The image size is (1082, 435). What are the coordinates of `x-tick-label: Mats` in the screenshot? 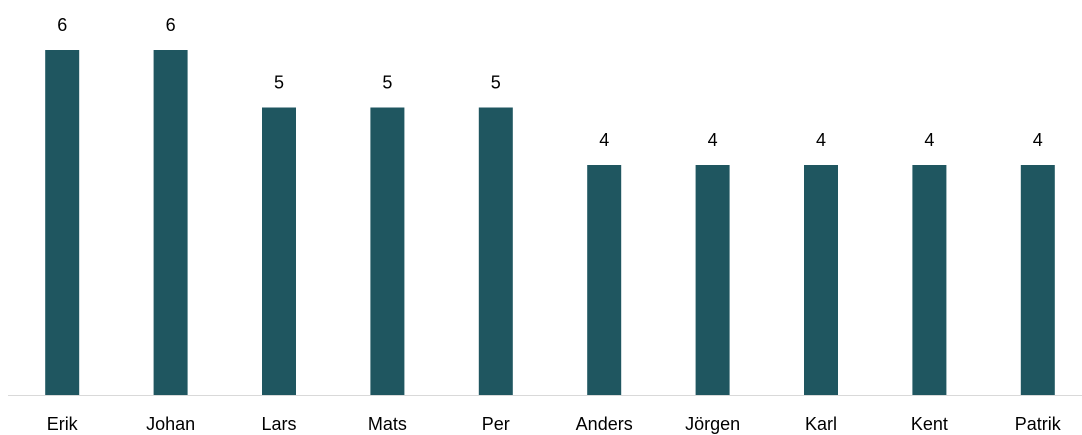 It's located at (387, 424).